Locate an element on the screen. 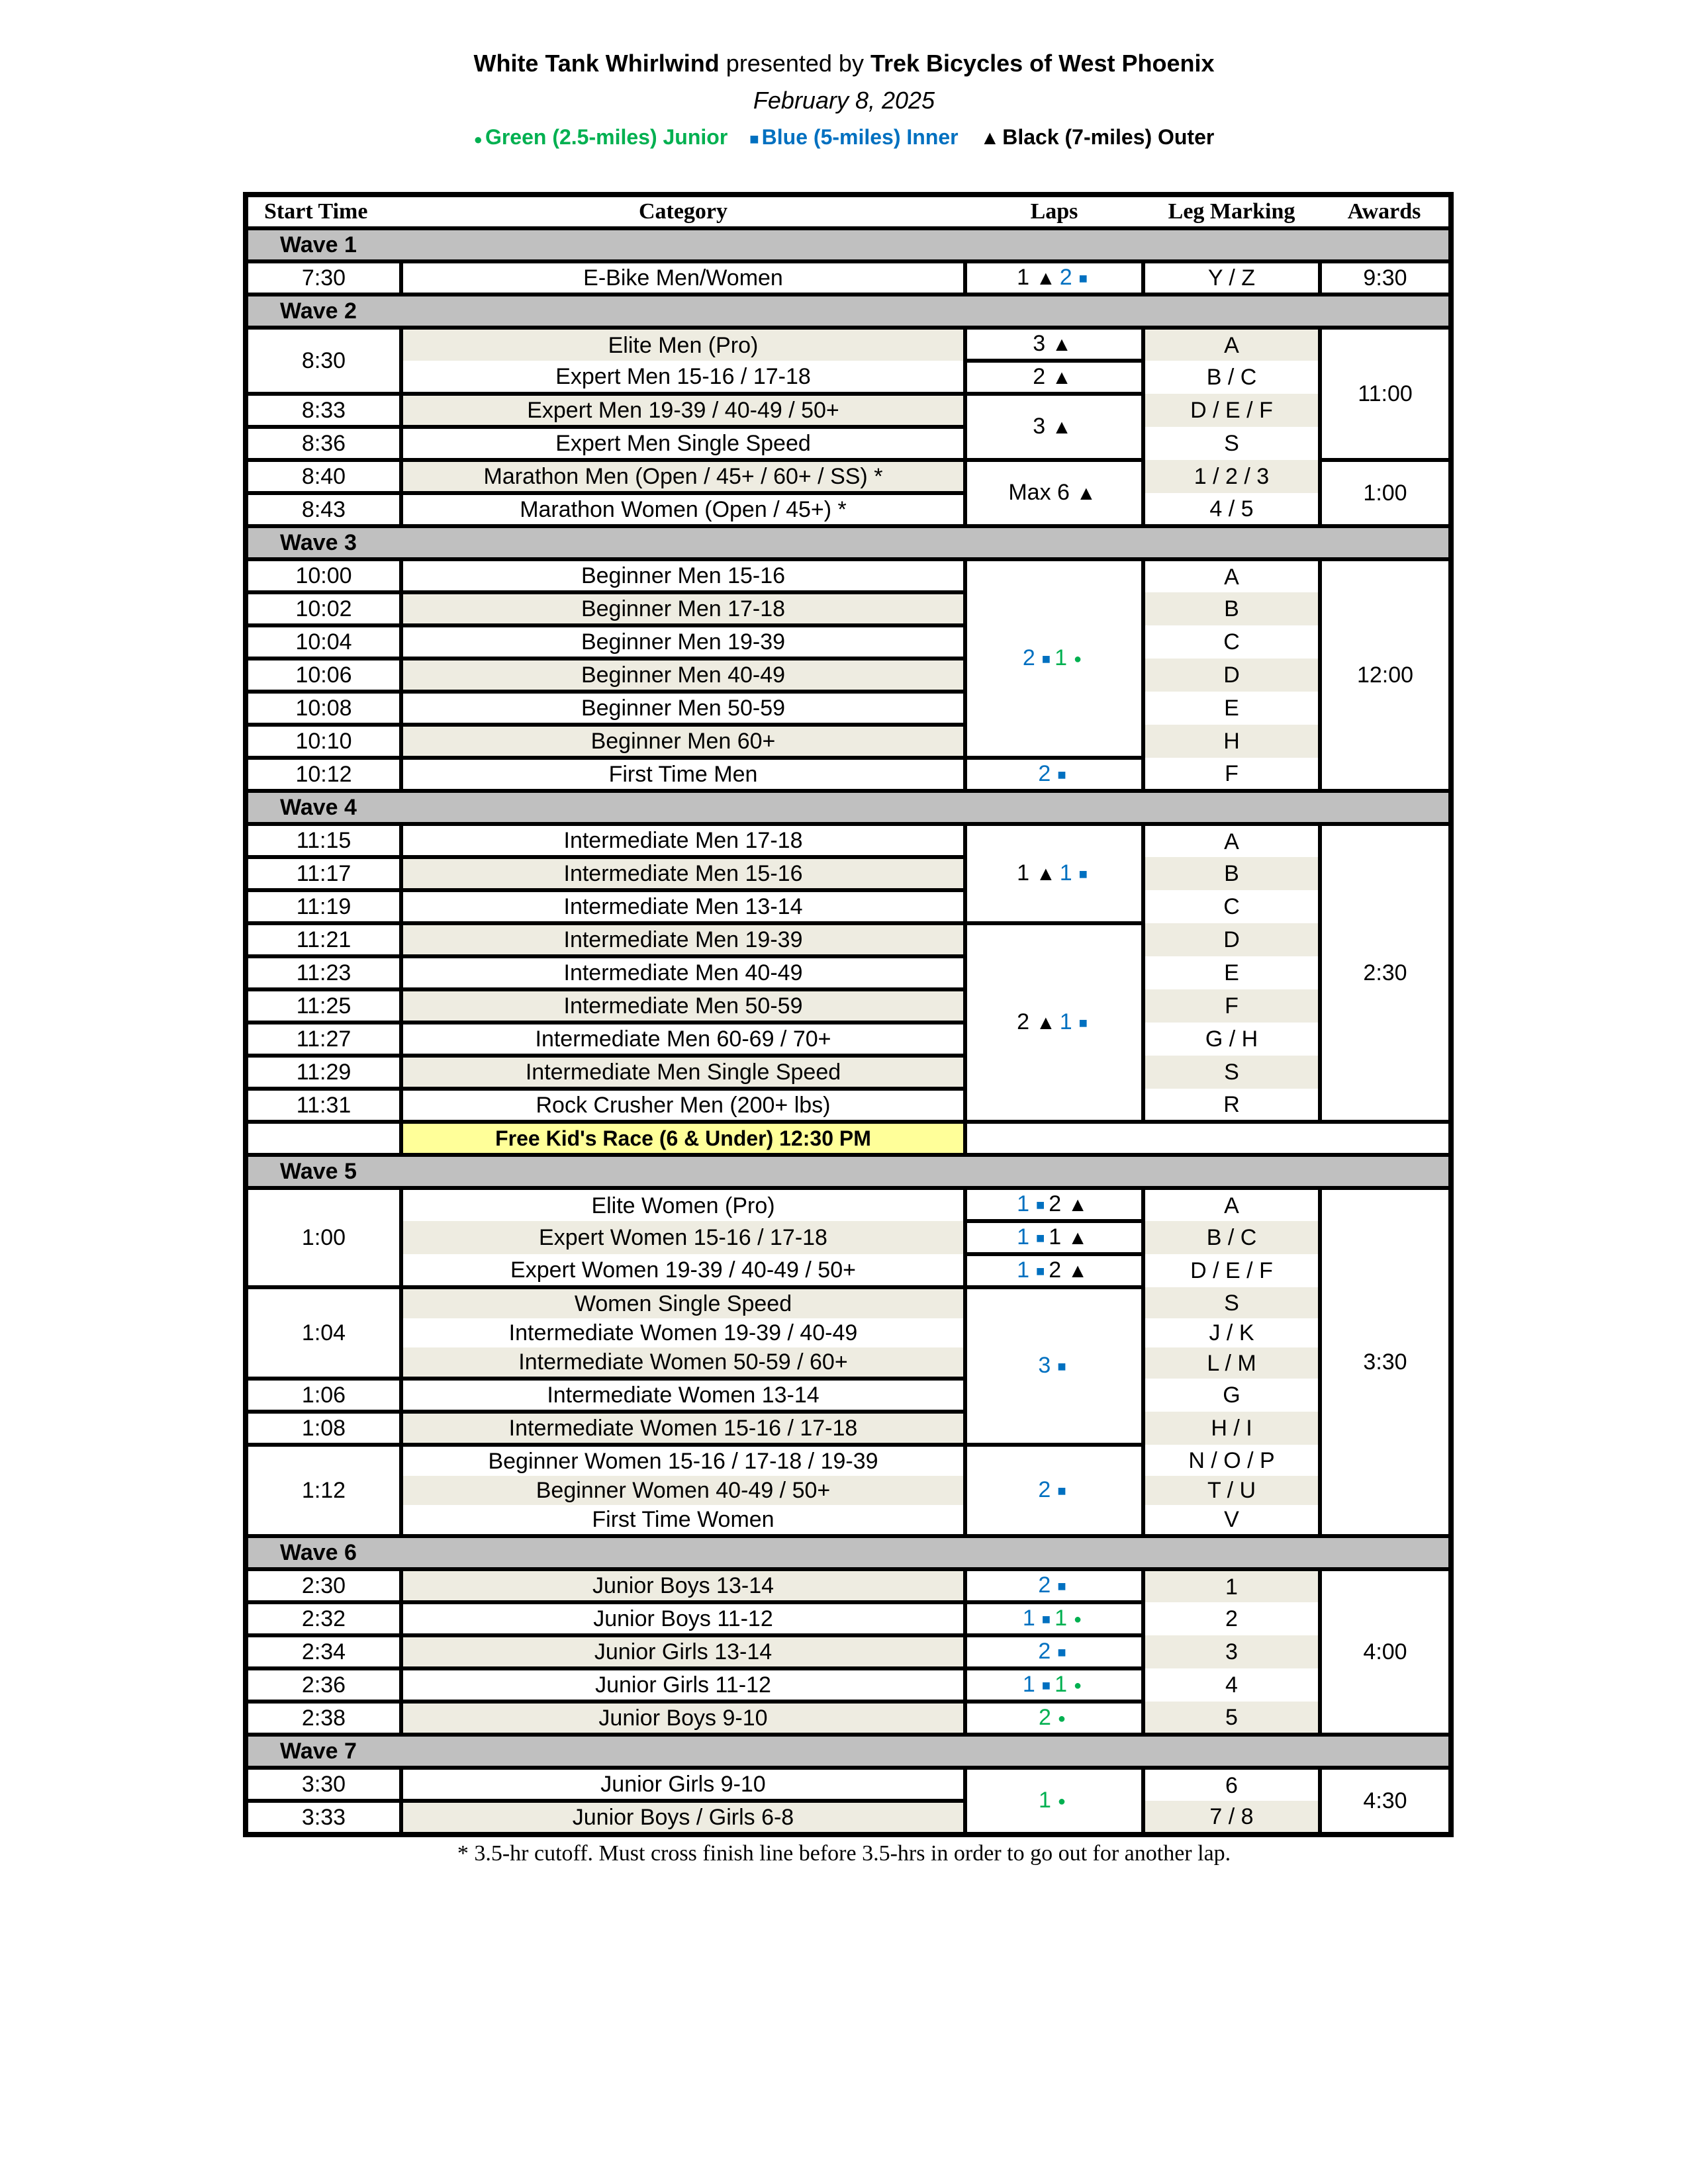 The image size is (1688, 2184). award-time: 3:30 is located at coordinates (1385, 1361).